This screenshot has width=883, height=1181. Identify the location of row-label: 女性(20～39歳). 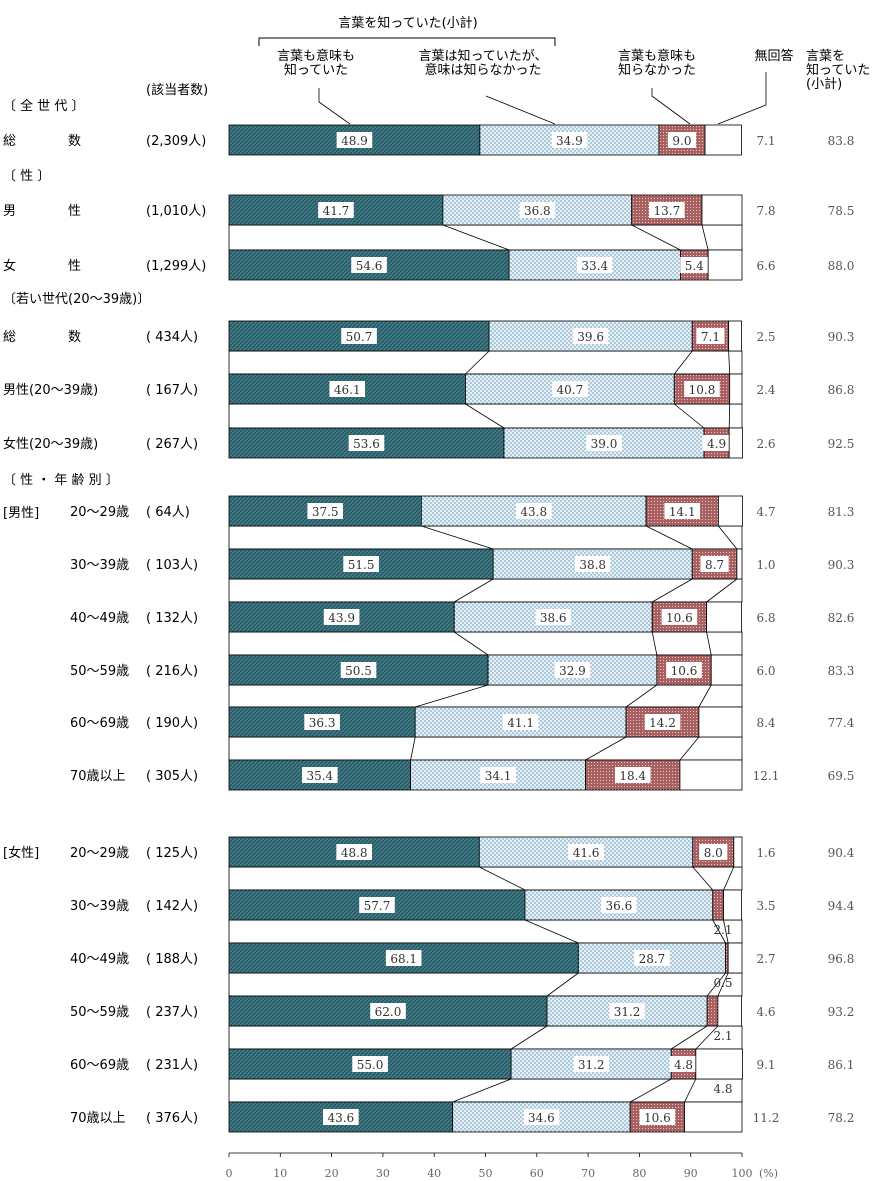
(50, 444).